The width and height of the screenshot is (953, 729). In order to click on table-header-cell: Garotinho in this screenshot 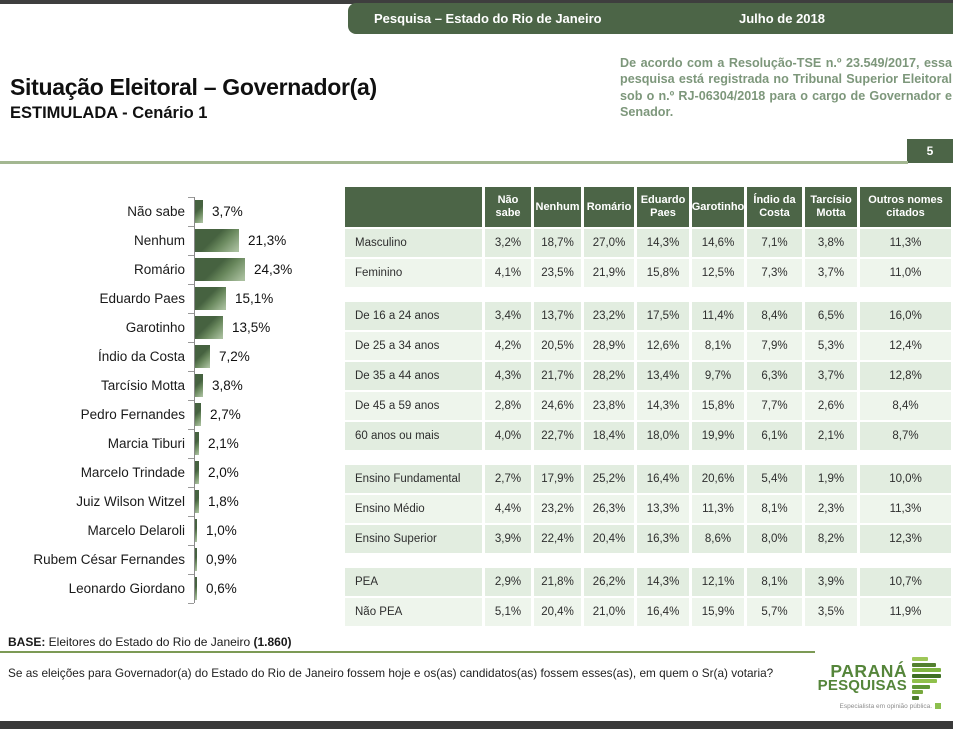, I will do `click(718, 207)`.